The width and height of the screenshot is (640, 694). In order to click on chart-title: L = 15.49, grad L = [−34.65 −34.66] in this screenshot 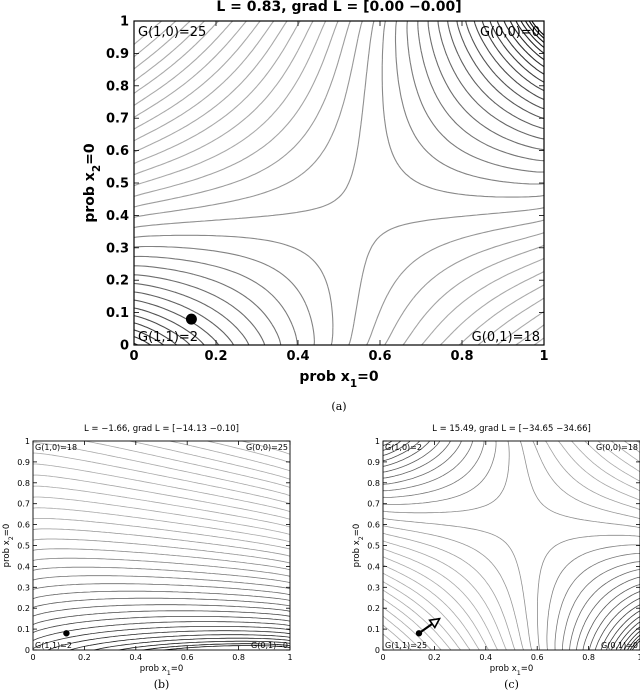, I will do `click(511, 429)`.